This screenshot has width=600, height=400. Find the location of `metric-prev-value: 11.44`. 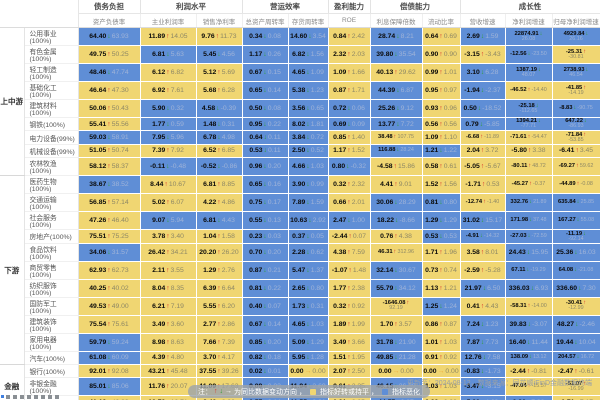

metric-prev-value: 11.44 is located at coordinates (539, 342).